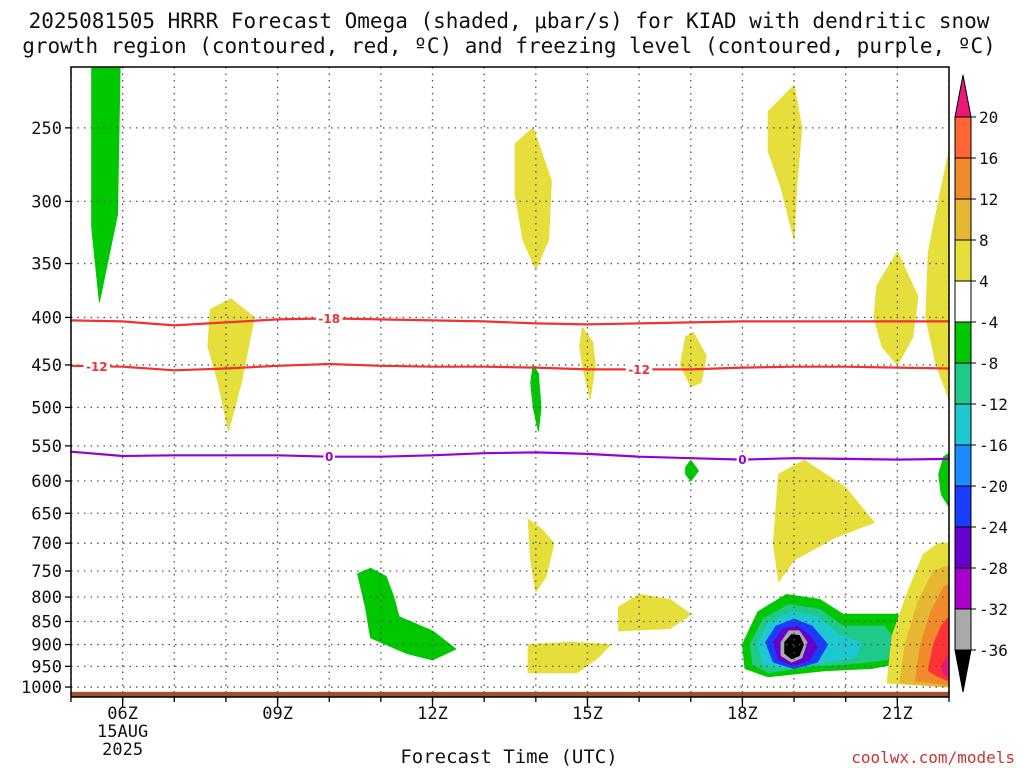  What do you see at coordinates (981, 383) in the screenshot?
I see `colorbar: 20 16 12 8 4 -4 -8 -12 -16 -20 -24 -28 -32 -36` at bounding box center [981, 383].